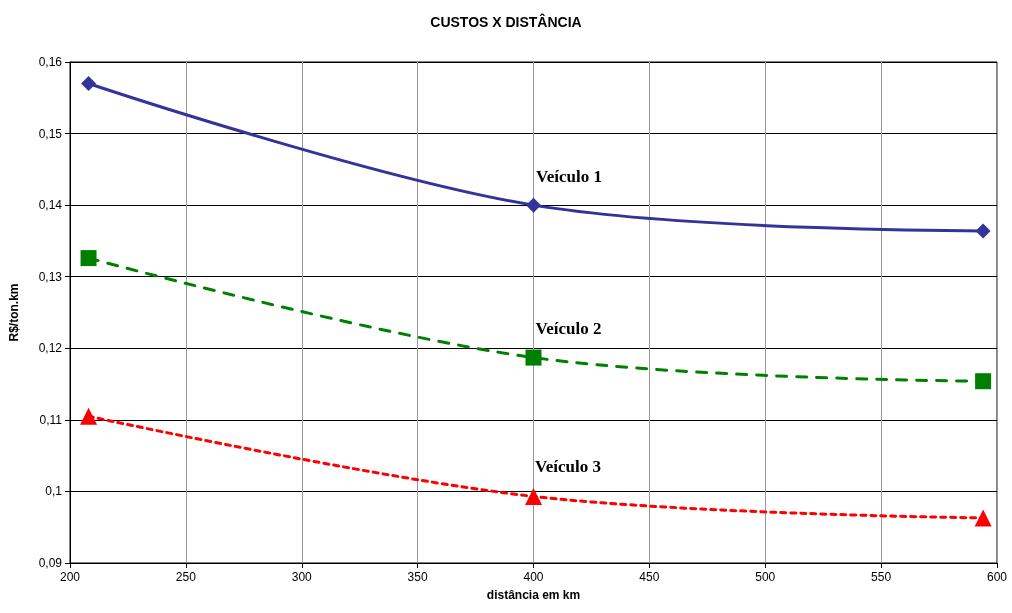  Describe the element at coordinates (506, 21) in the screenshot. I see `chart-title: CUSTOS X DISTÂNCIA` at that location.